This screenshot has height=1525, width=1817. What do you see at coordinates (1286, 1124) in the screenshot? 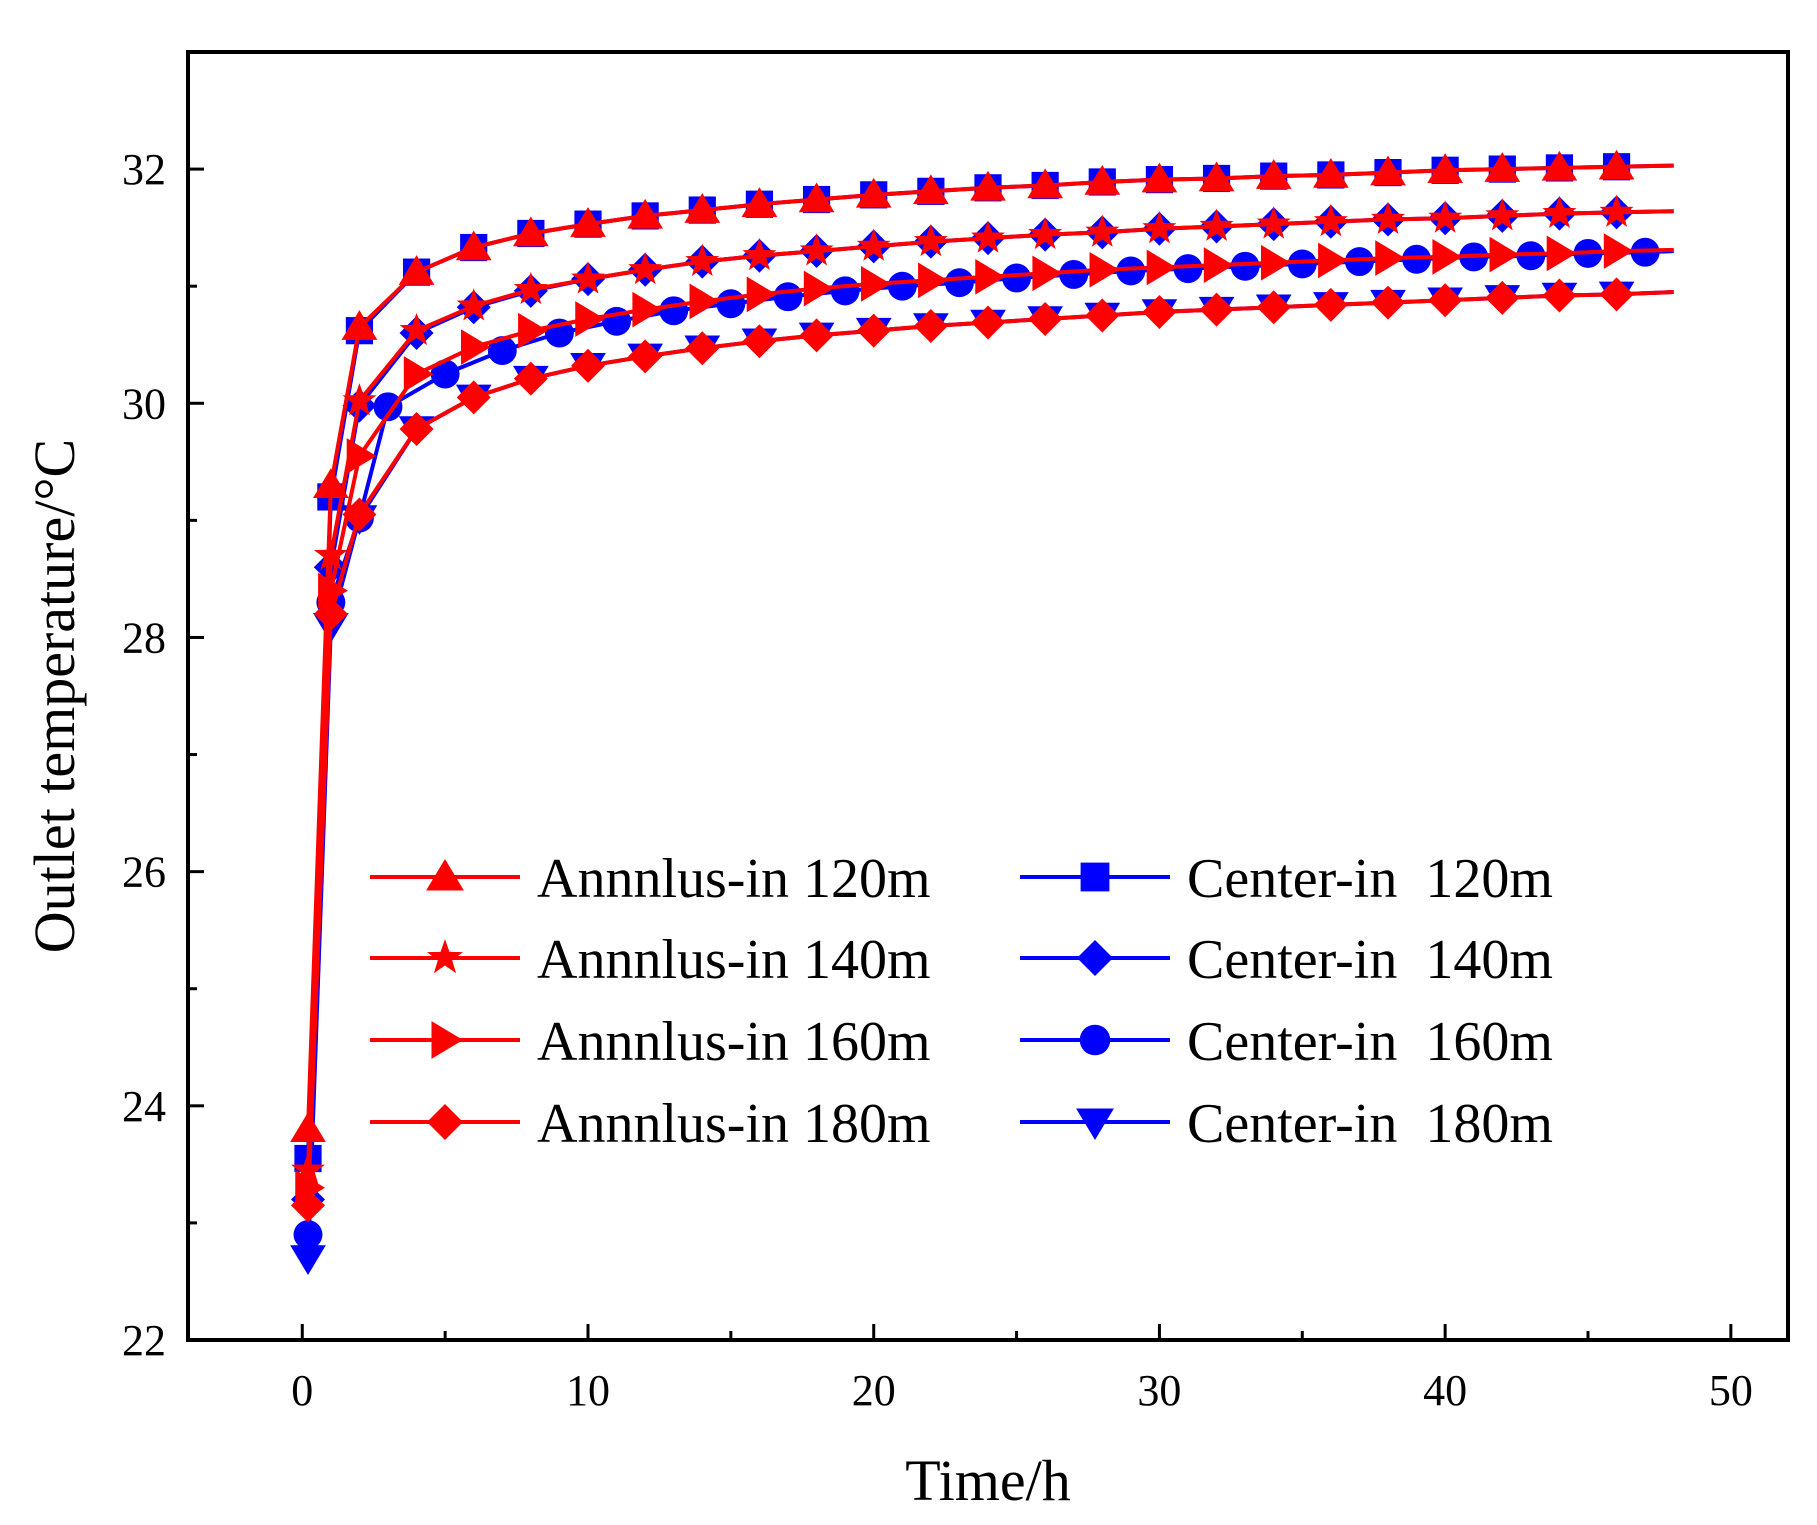
I see `legend-entry: Center-in 180m` at bounding box center [1286, 1124].